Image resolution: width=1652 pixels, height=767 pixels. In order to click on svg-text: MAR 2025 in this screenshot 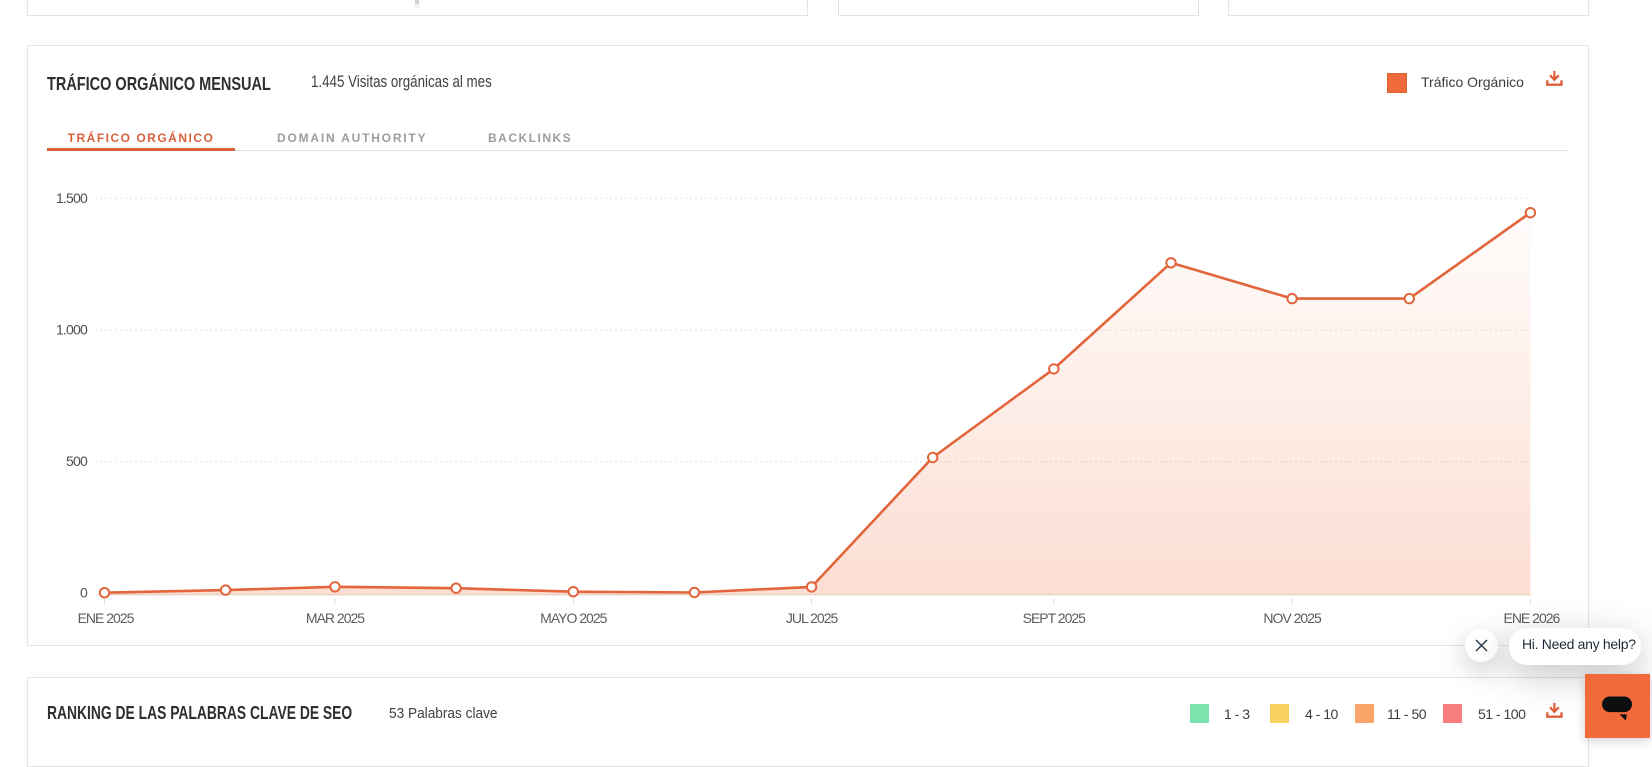, I will do `click(335, 618)`.